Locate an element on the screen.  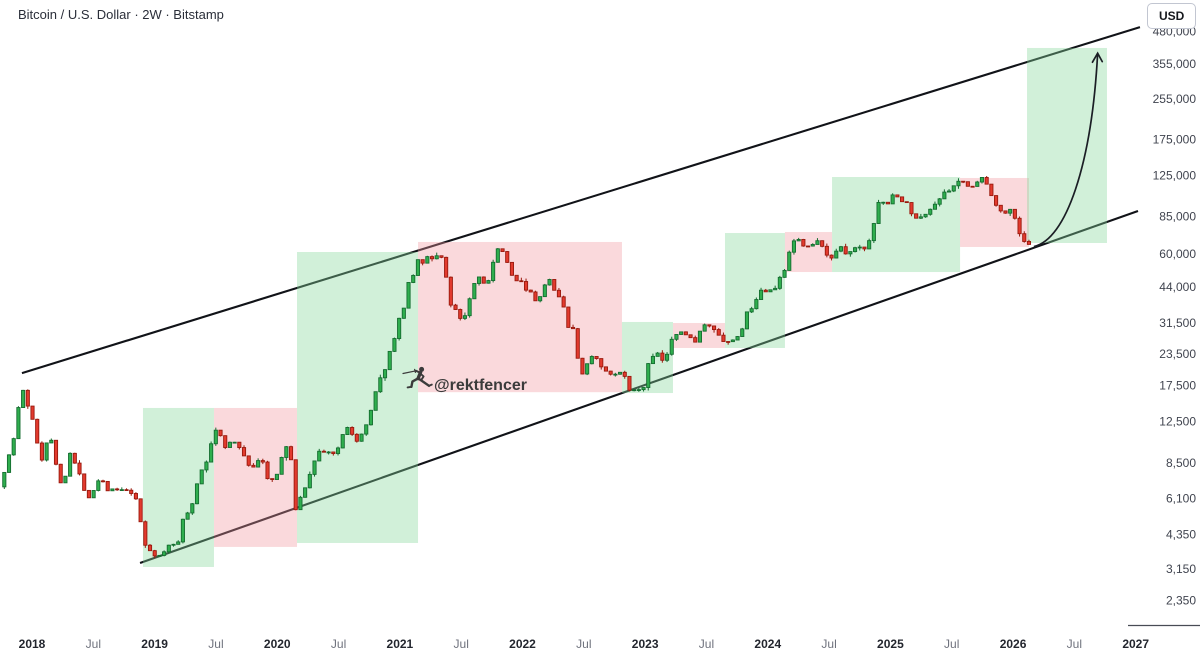
time-tick-label-year: 2026 is located at coordinates (1013, 644).